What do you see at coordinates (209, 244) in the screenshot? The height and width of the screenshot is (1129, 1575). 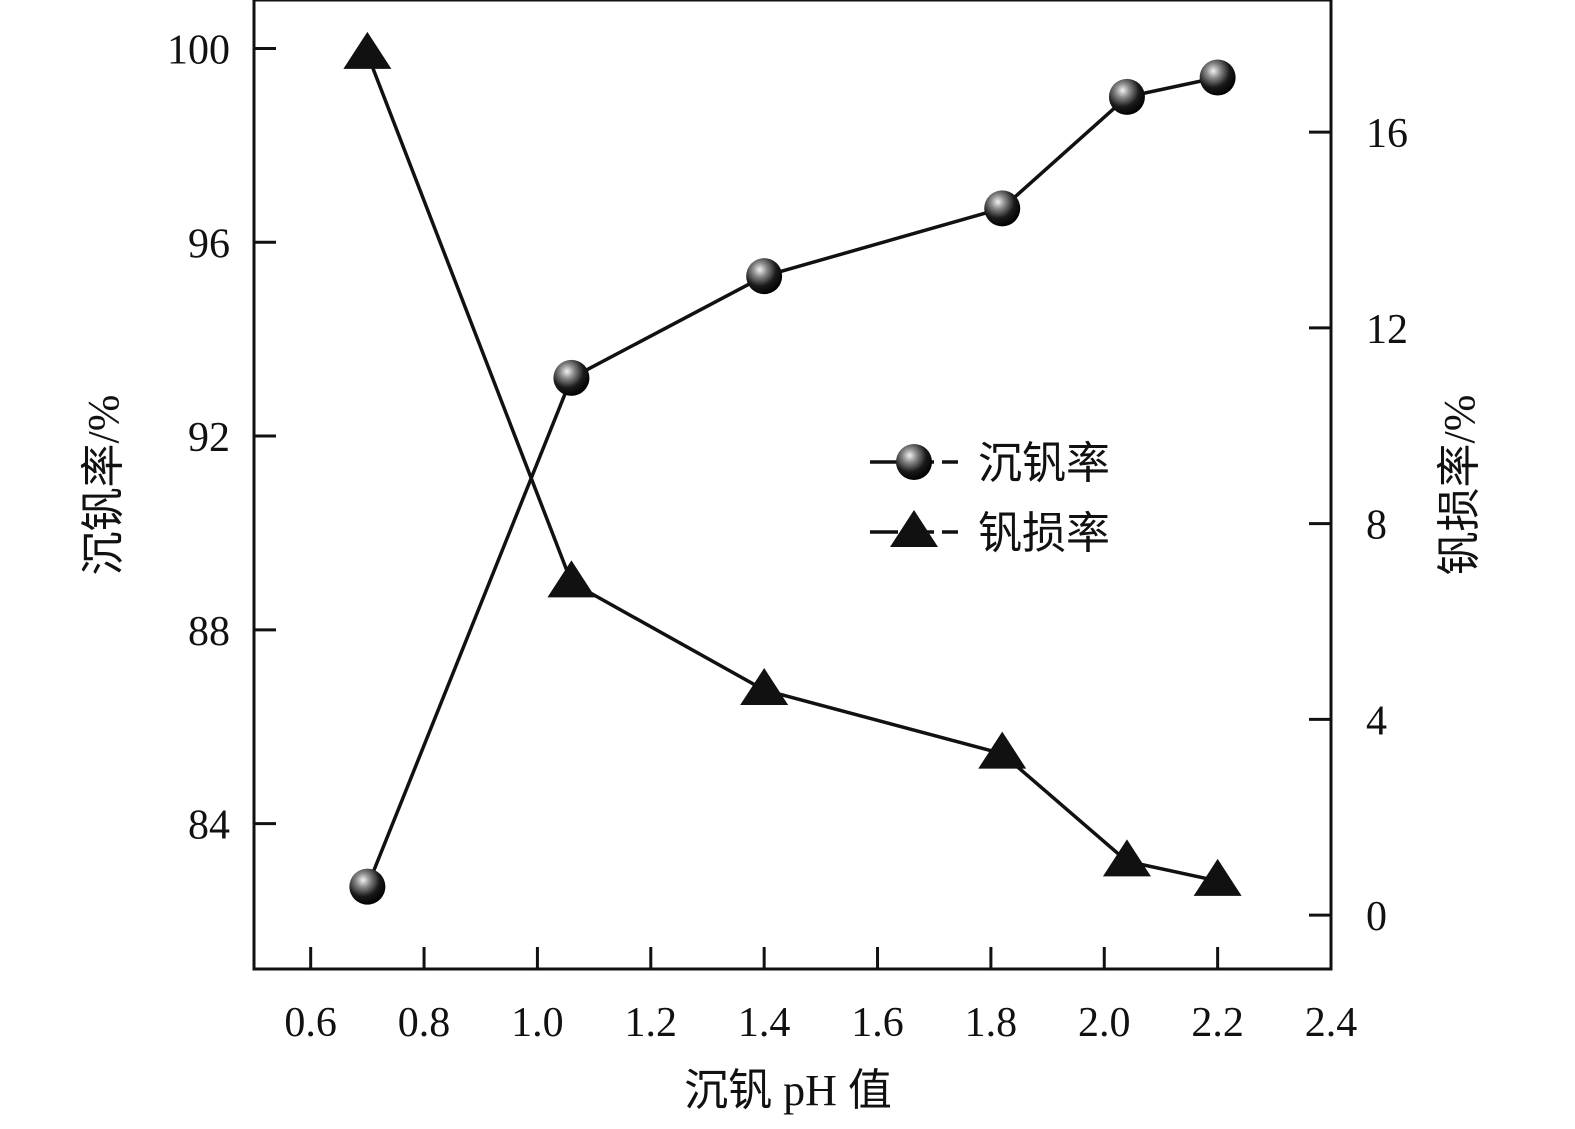 I see `left-y-tick-label: 96` at bounding box center [209, 244].